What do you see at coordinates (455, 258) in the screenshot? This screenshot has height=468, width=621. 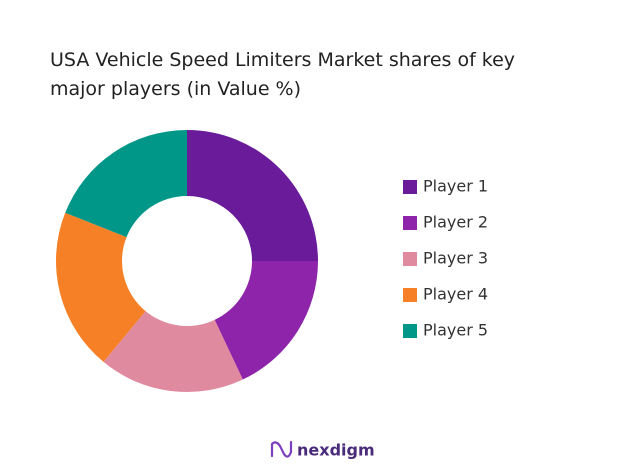 I see `legend-label: Player 3` at bounding box center [455, 258].